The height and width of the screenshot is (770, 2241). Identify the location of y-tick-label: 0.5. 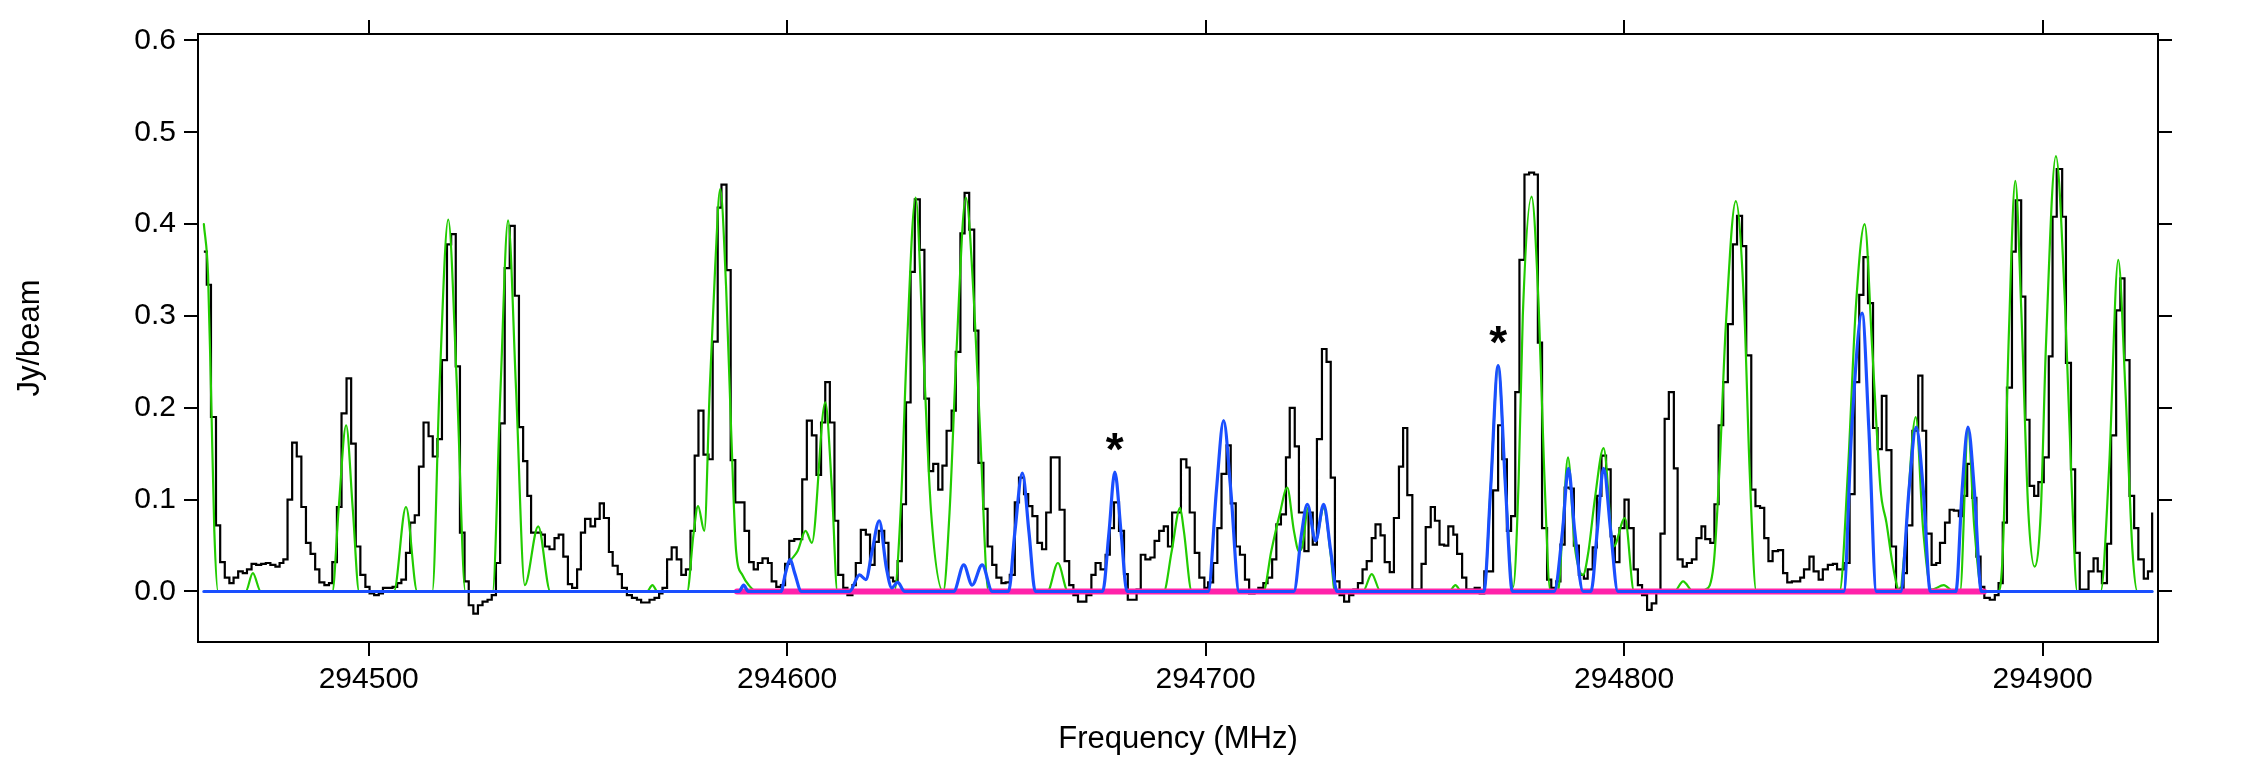
(155, 130).